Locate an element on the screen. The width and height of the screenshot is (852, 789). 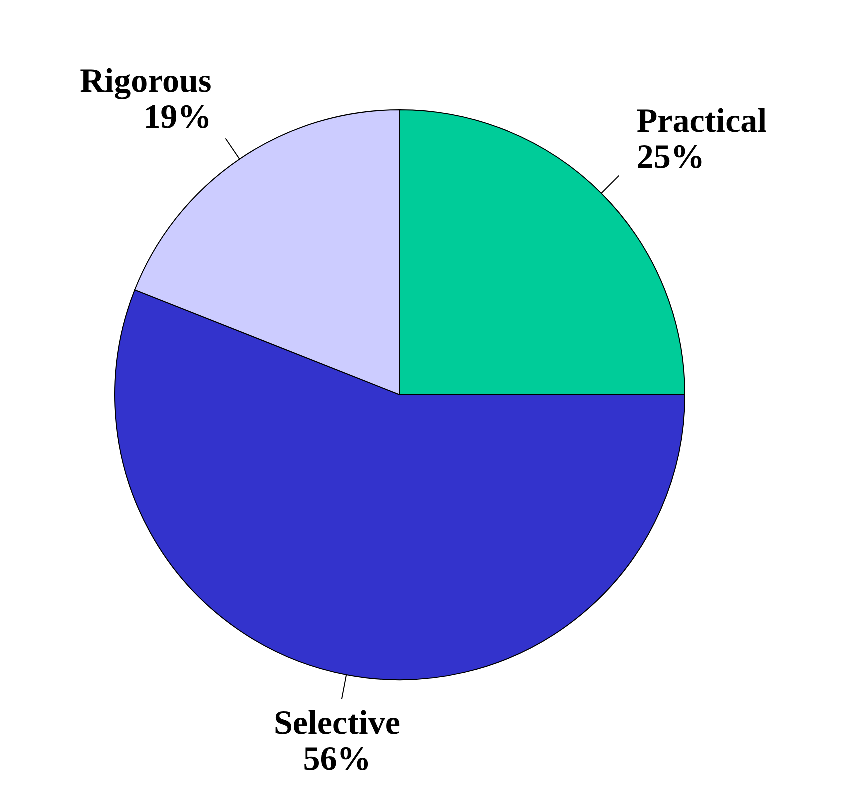
data-label: 25% is located at coordinates (670, 157).